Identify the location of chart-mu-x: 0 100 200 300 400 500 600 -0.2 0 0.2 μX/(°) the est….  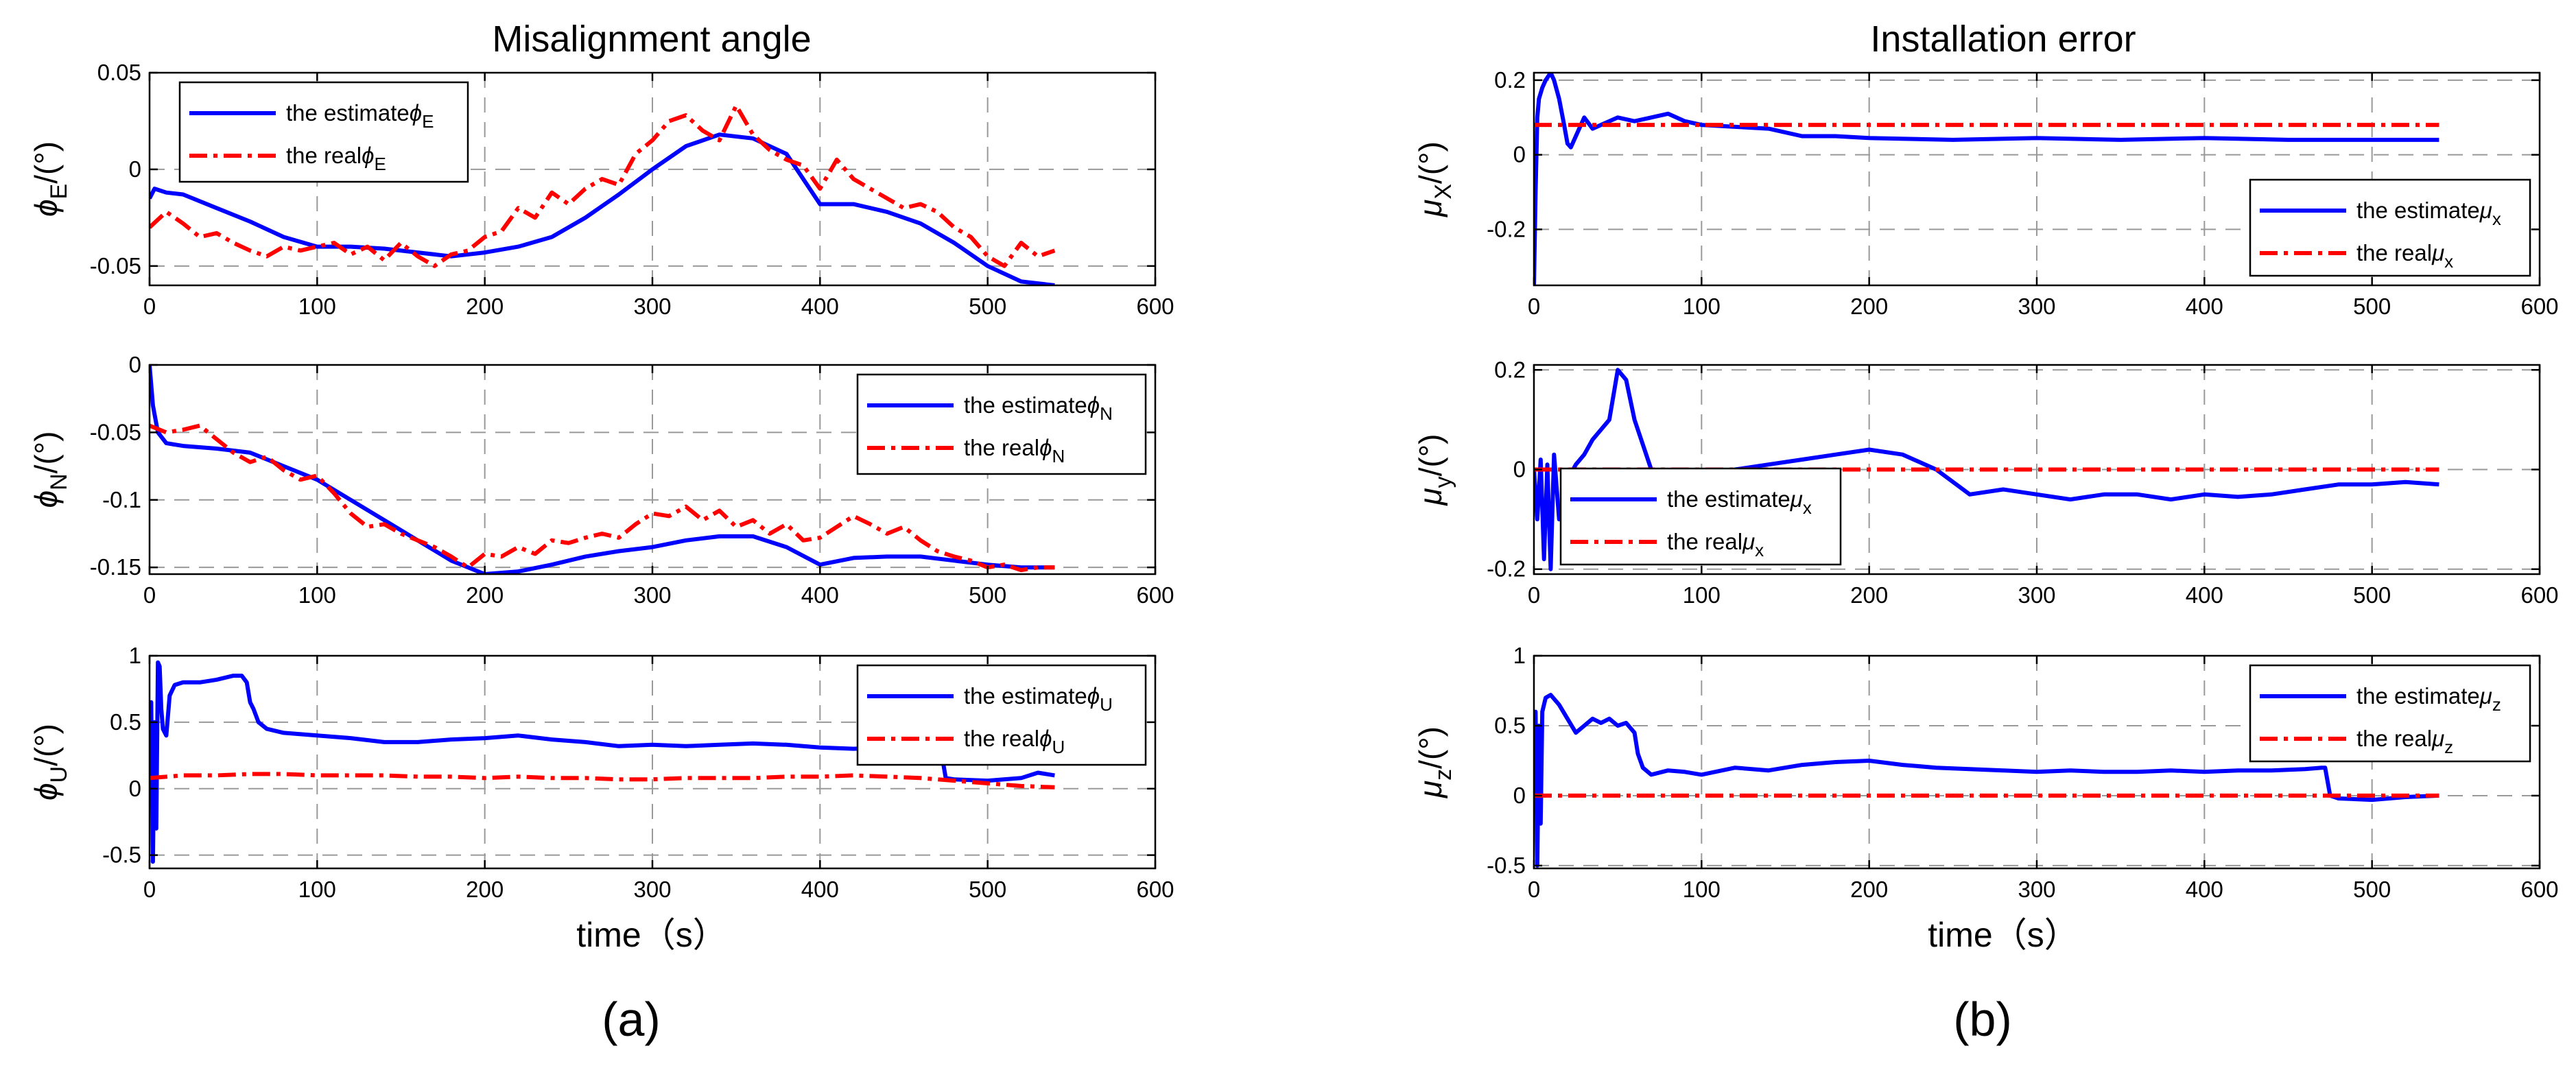
(1986, 193).